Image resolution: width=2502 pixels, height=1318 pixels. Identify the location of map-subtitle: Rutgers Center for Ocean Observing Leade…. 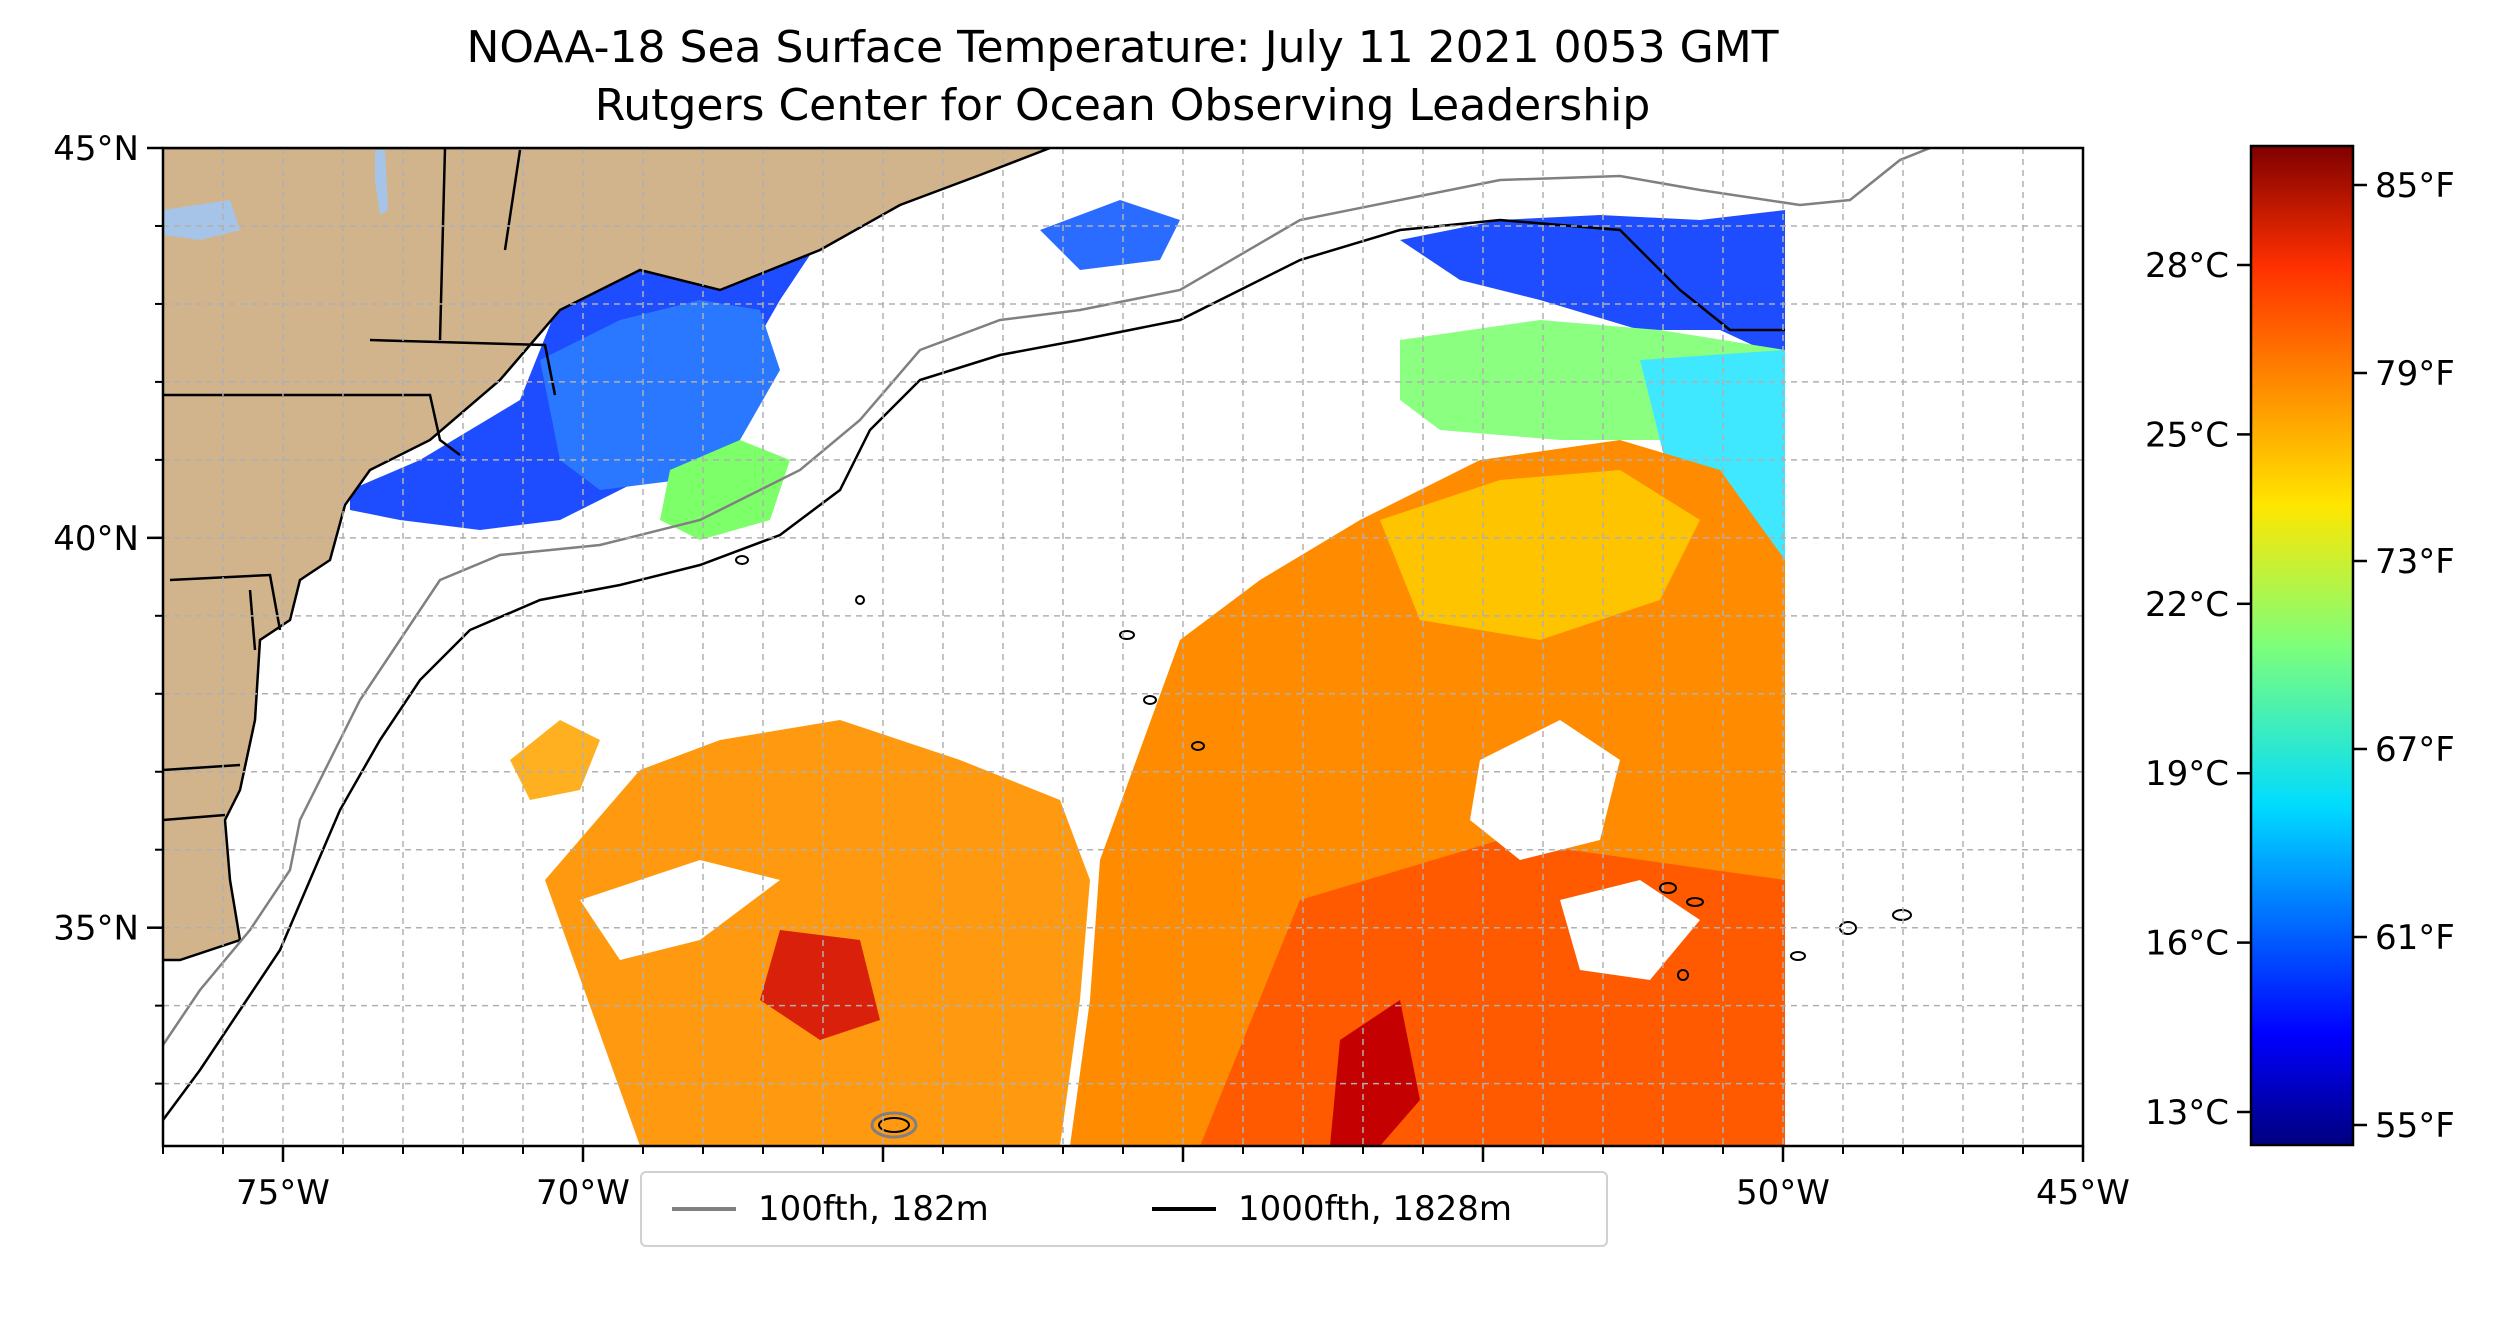
(1122, 105).